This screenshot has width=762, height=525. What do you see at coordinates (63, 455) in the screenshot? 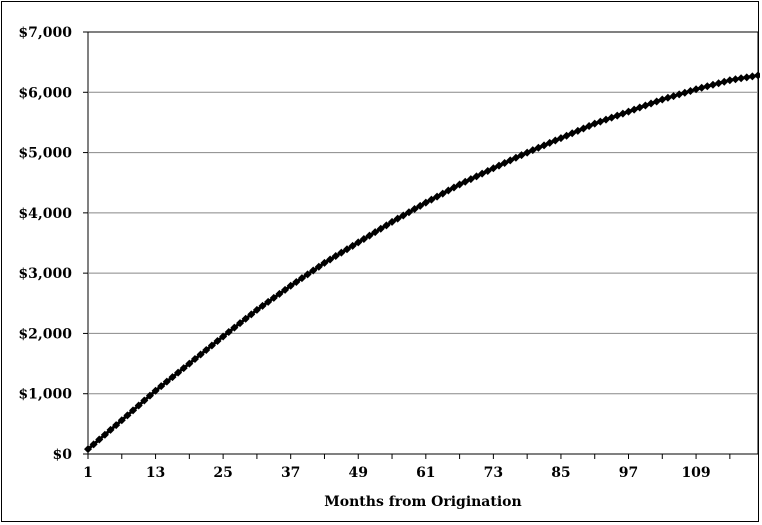
I see `y-tick-label: $0` at bounding box center [63, 455].